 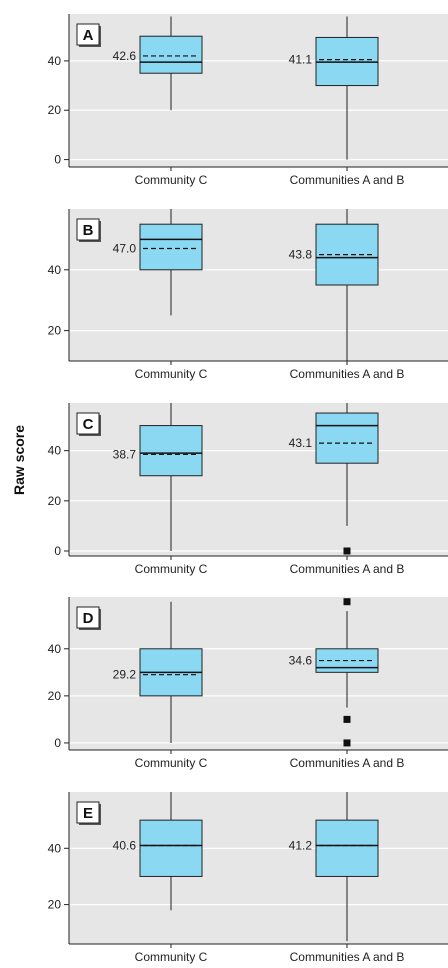 What do you see at coordinates (301, 60) in the screenshot?
I see `mean-label: 41.1` at bounding box center [301, 60].